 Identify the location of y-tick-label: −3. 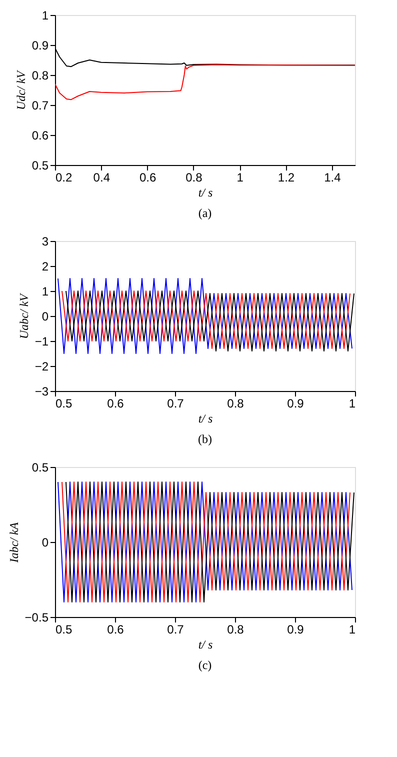
(41, 391).